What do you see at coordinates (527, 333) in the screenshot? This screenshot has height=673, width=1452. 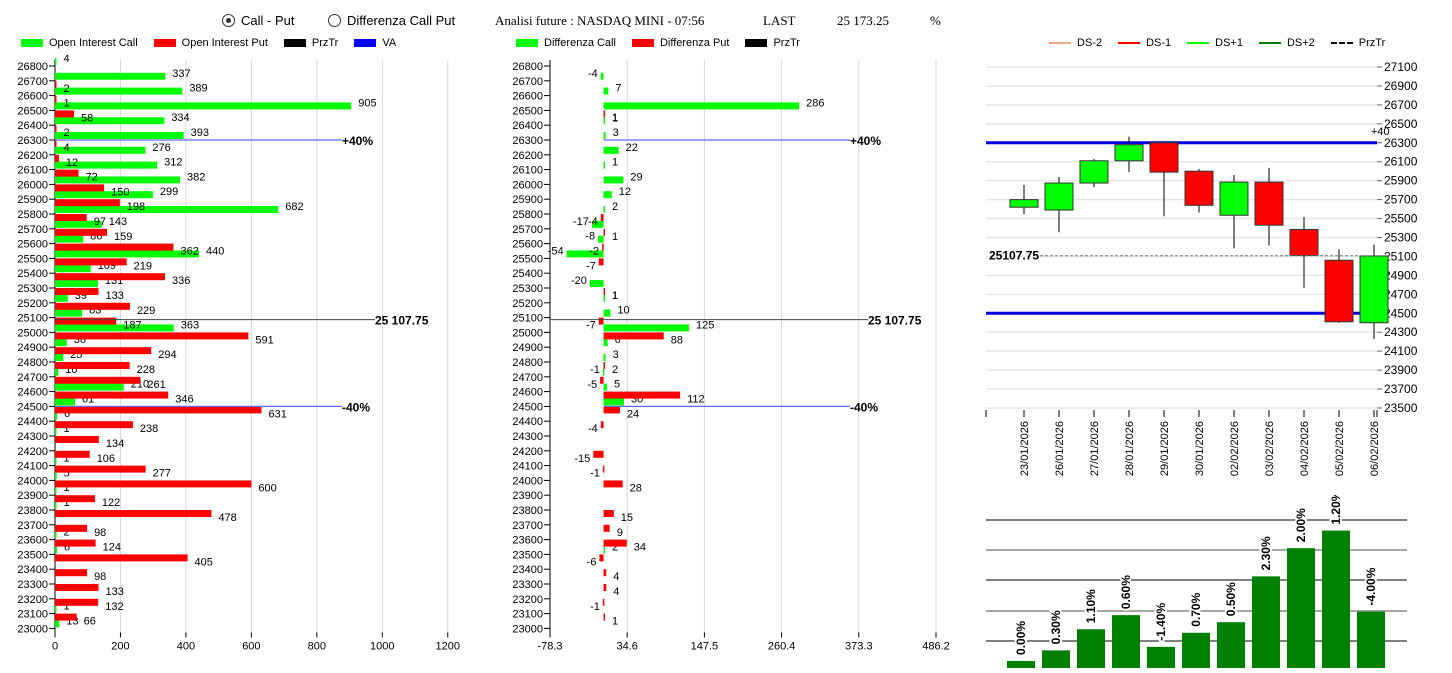 I see `y-tick-label: 25000` at bounding box center [527, 333].